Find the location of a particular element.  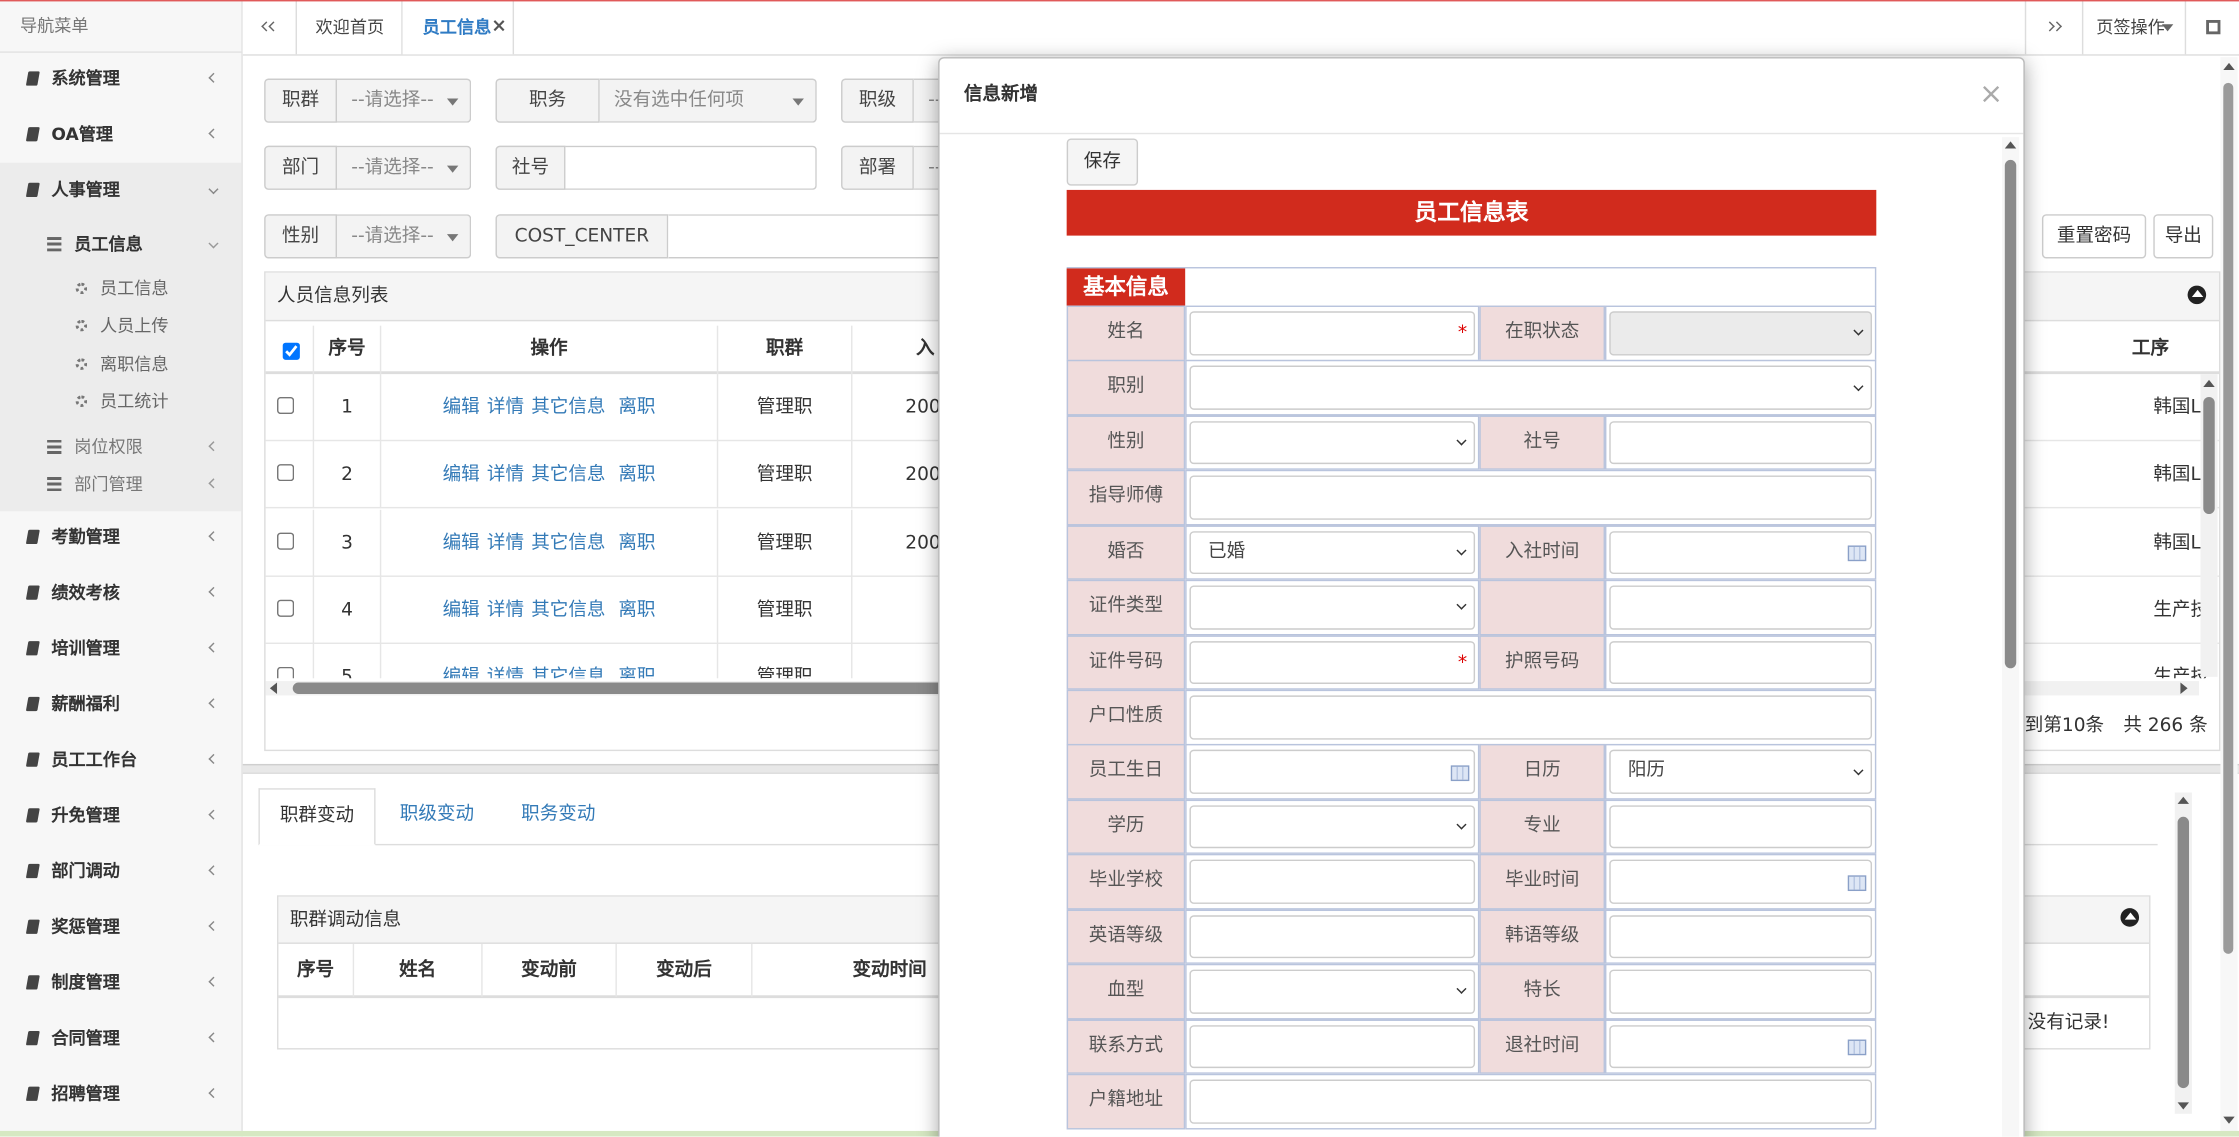

column-header: 变动前 is located at coordinates (550, 970).